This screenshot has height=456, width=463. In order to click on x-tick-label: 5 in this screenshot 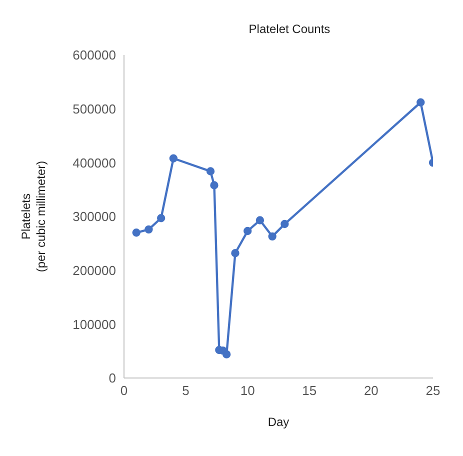, I will do `click(186, 390)`.